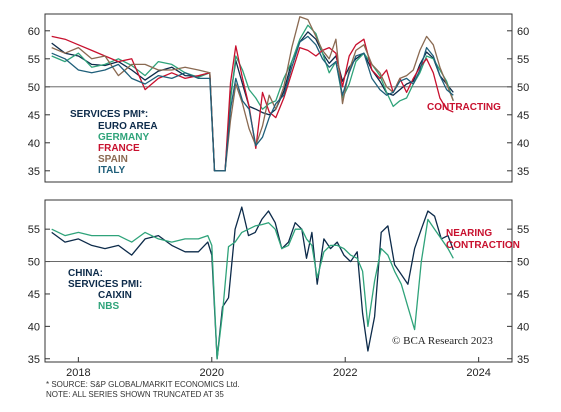 Image resolution: width=561 pixels, height=412 pixels. I want to click on legend-entry-euro-area: EURO AREA, so click(128, 126).